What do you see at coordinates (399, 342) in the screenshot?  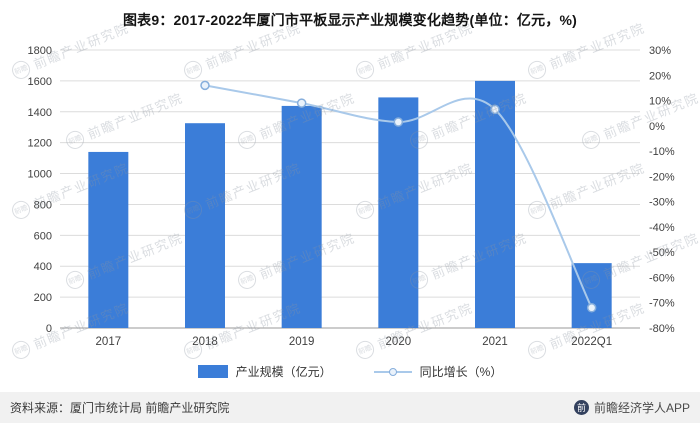 I see `x-axis-label: 2020` at bounding box center [399, 342].